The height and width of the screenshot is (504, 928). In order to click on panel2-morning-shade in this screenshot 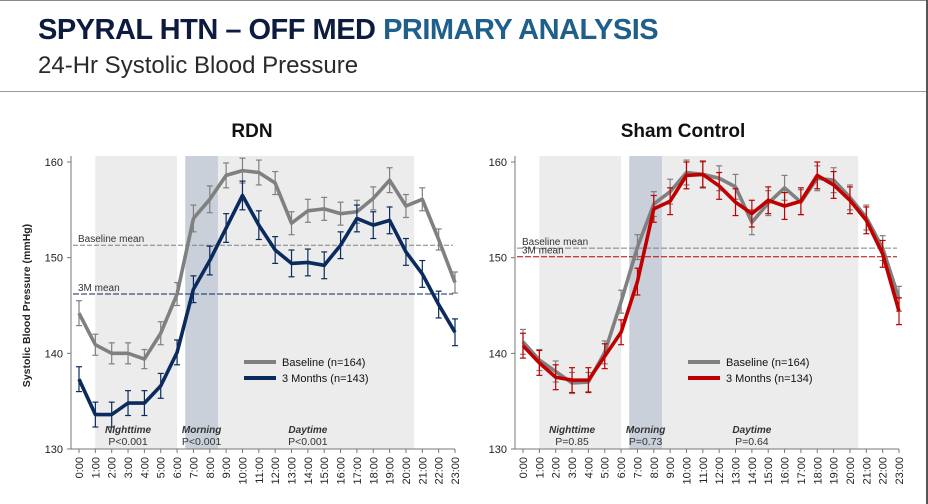, I will do `click(645, 302)`.